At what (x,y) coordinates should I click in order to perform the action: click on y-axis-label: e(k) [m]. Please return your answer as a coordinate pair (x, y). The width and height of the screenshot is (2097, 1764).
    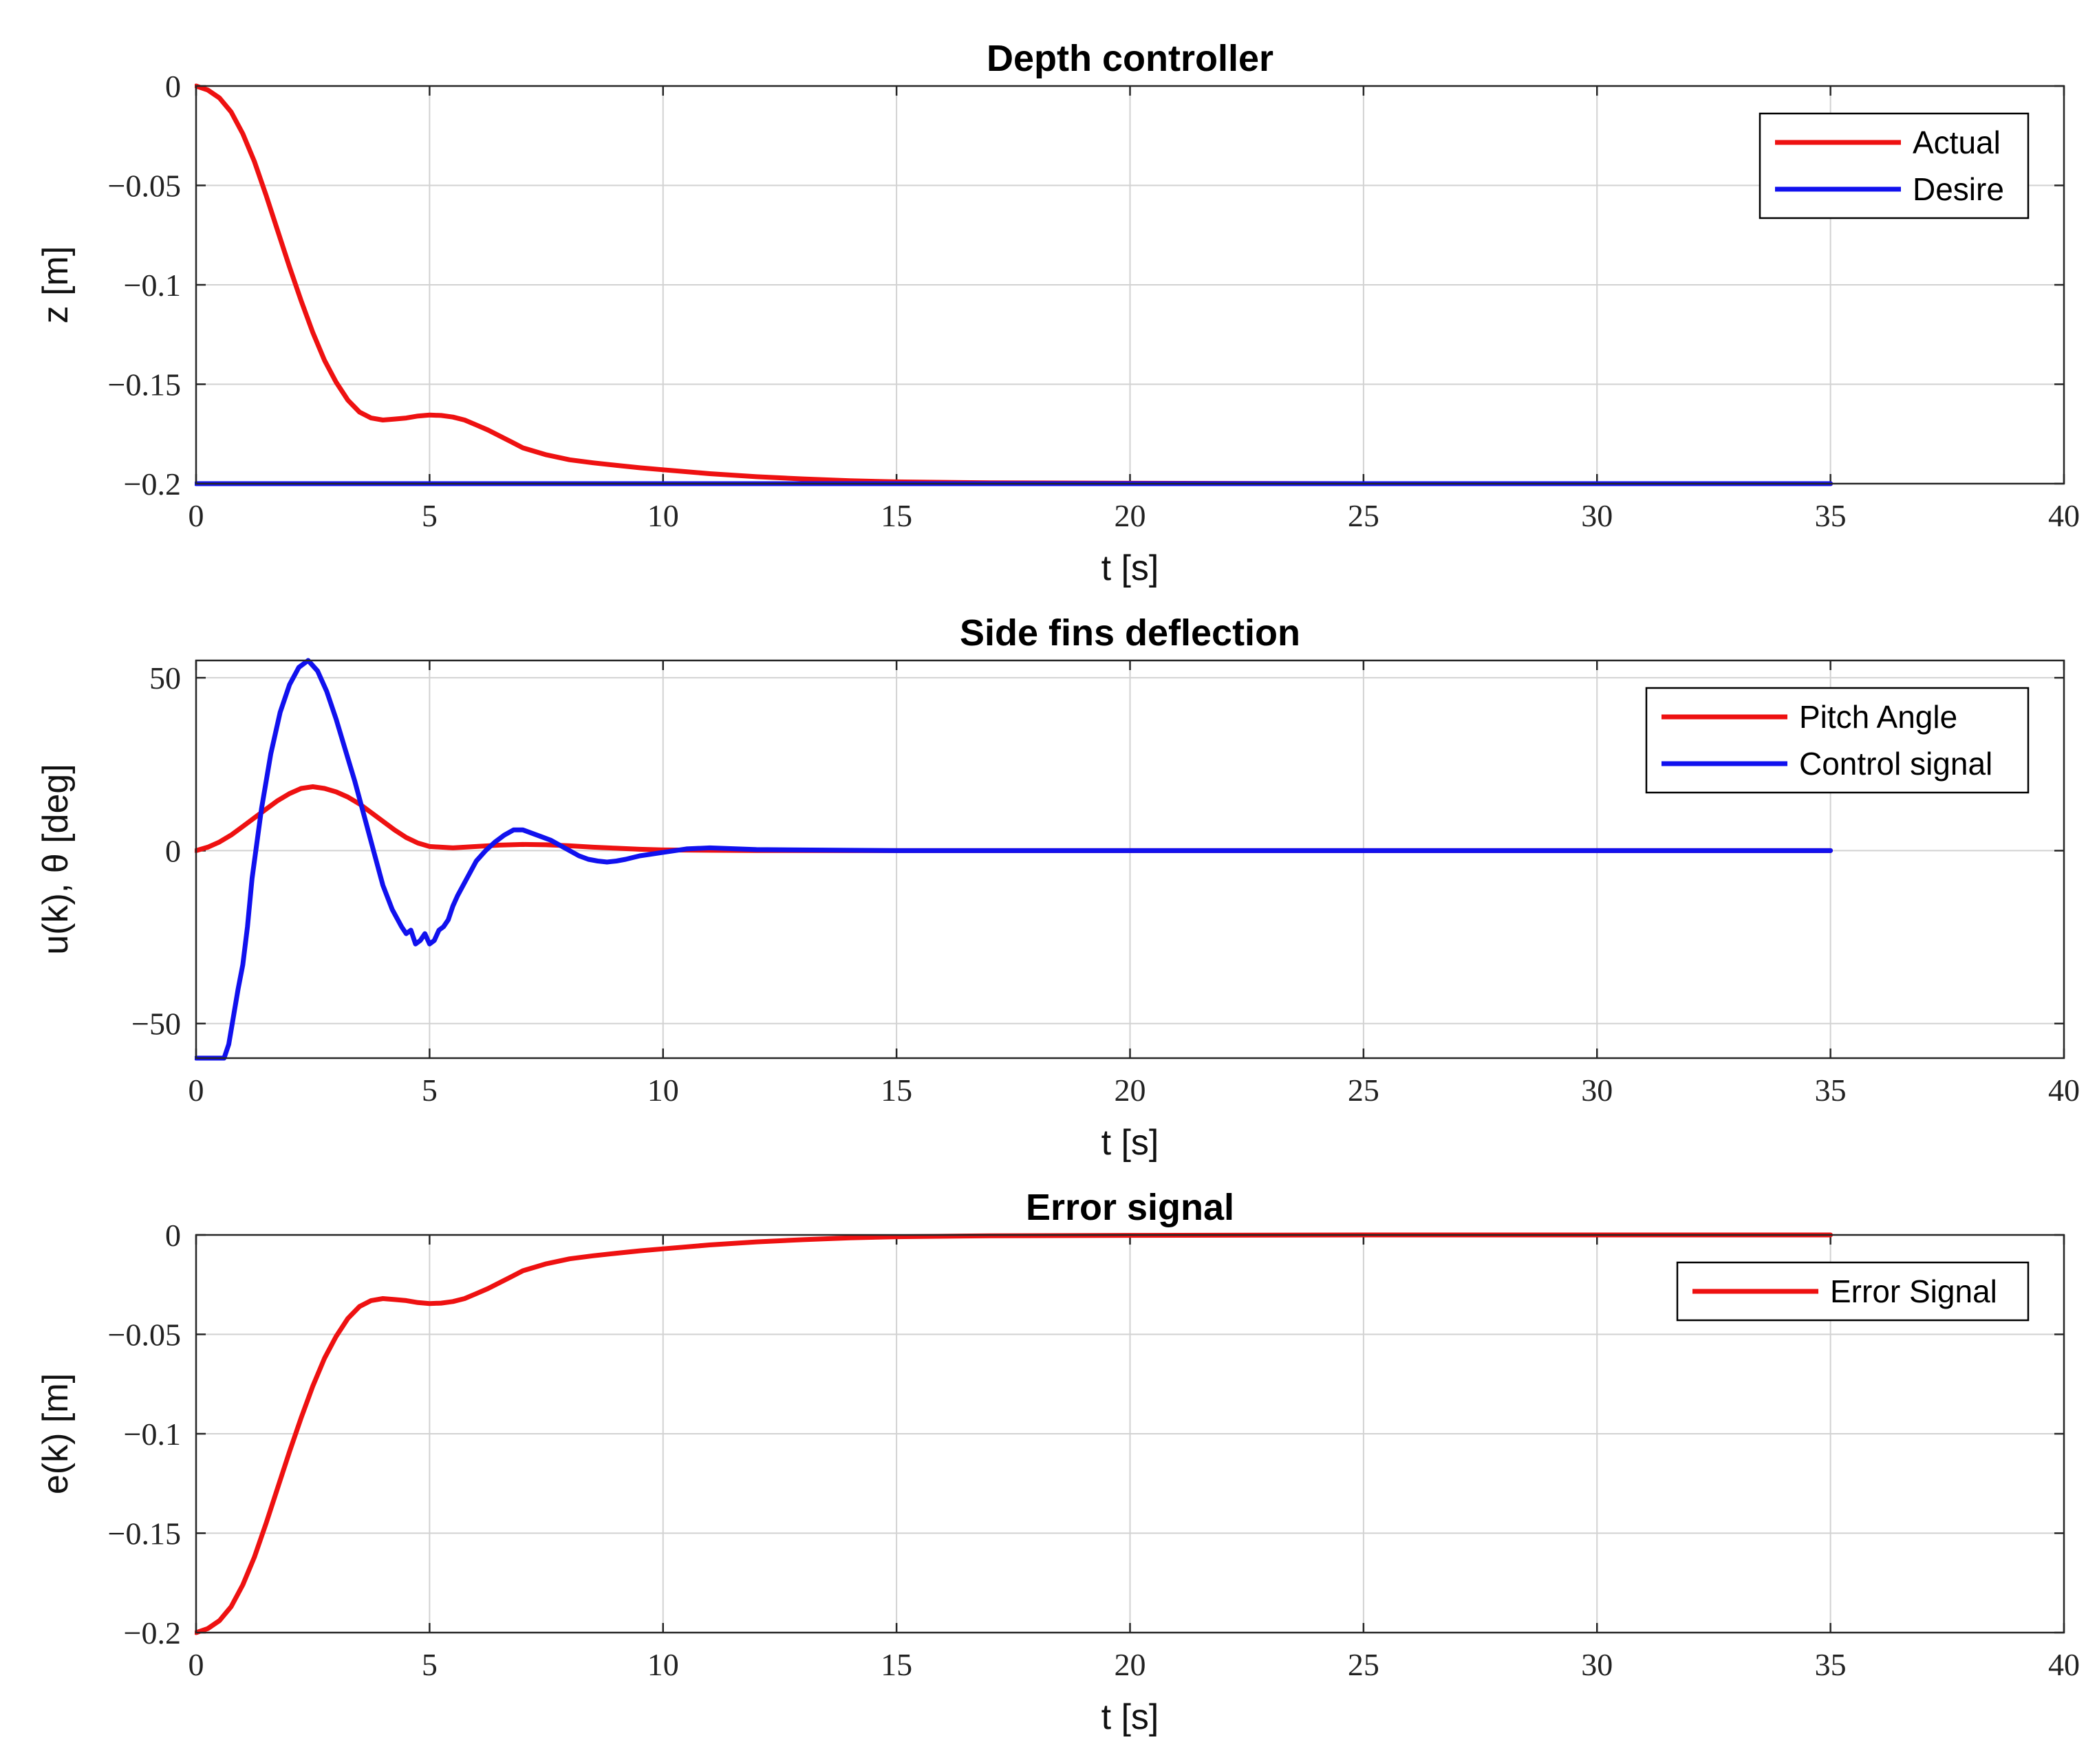
    Looking at the image, I should click on (56, 1433).